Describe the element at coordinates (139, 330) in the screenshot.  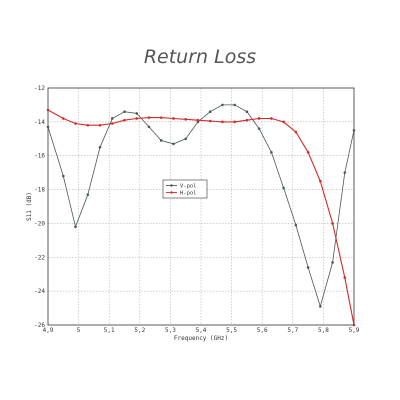
I see `x-tick-label: 5,2` at that location.